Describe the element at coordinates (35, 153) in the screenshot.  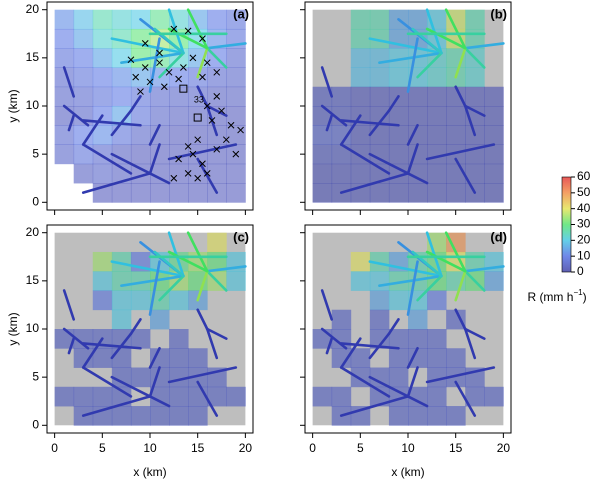
I see `y-tick-label: 5` at that location.